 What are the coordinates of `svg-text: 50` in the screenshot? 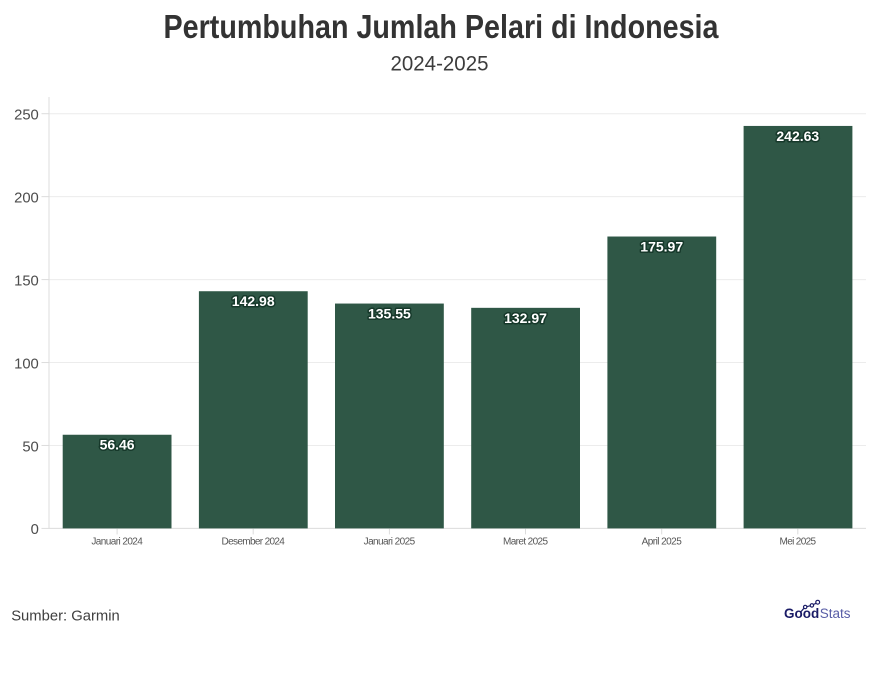 It's located at (30, 447).